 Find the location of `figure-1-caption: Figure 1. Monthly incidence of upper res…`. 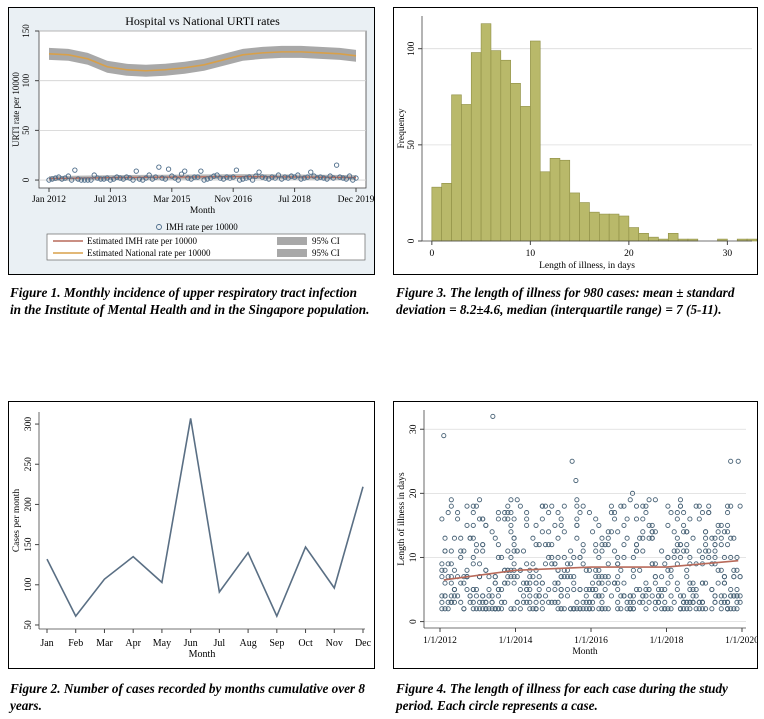

figure-1-caption: Figure 1. Monthly incidence of upper res… is located at coordinates (190, 301).